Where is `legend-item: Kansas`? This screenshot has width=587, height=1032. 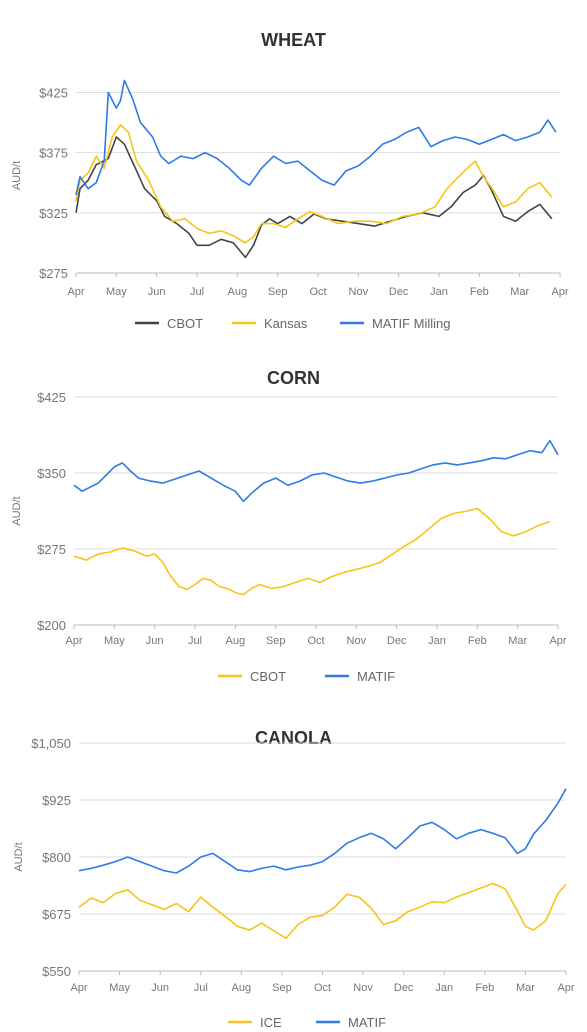 legend-item: Kansas is located at coordinates (270, 323).